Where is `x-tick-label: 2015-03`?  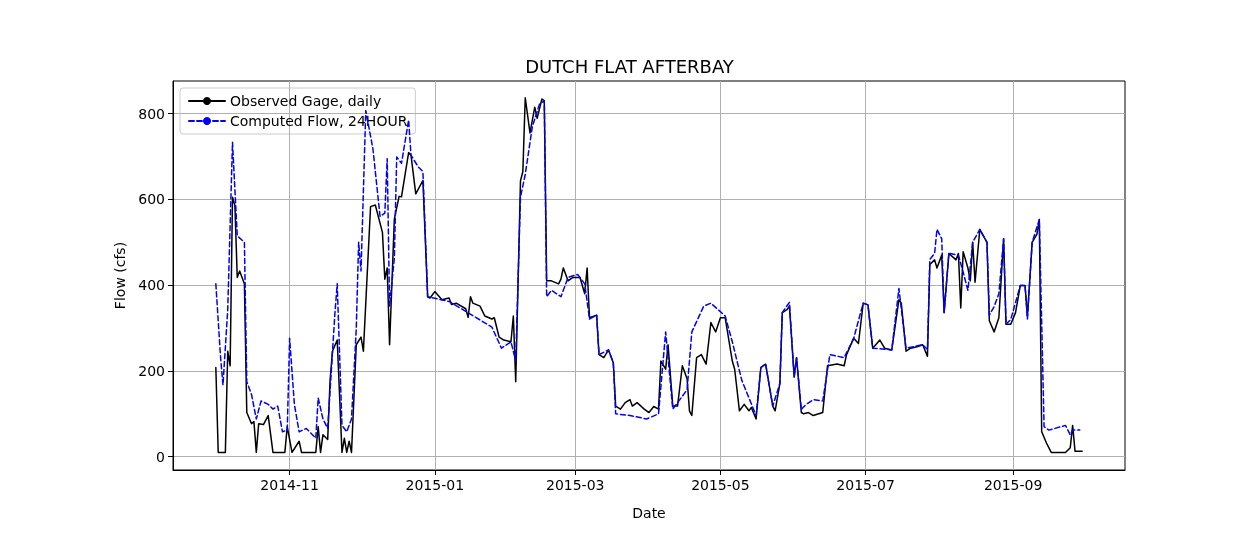
x-tick-label: 2015-03 is located at coordinates (575, 485).